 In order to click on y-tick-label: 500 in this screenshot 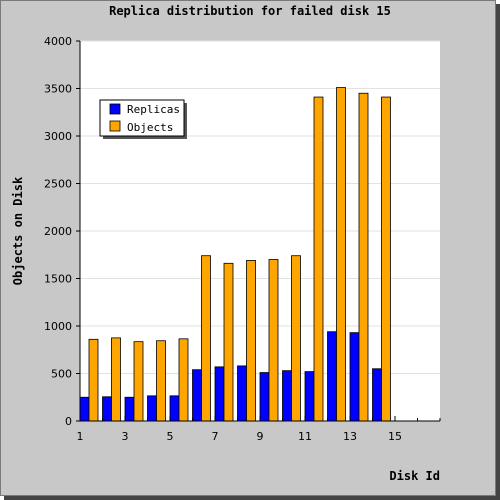, I will do `click(61, 374)`.